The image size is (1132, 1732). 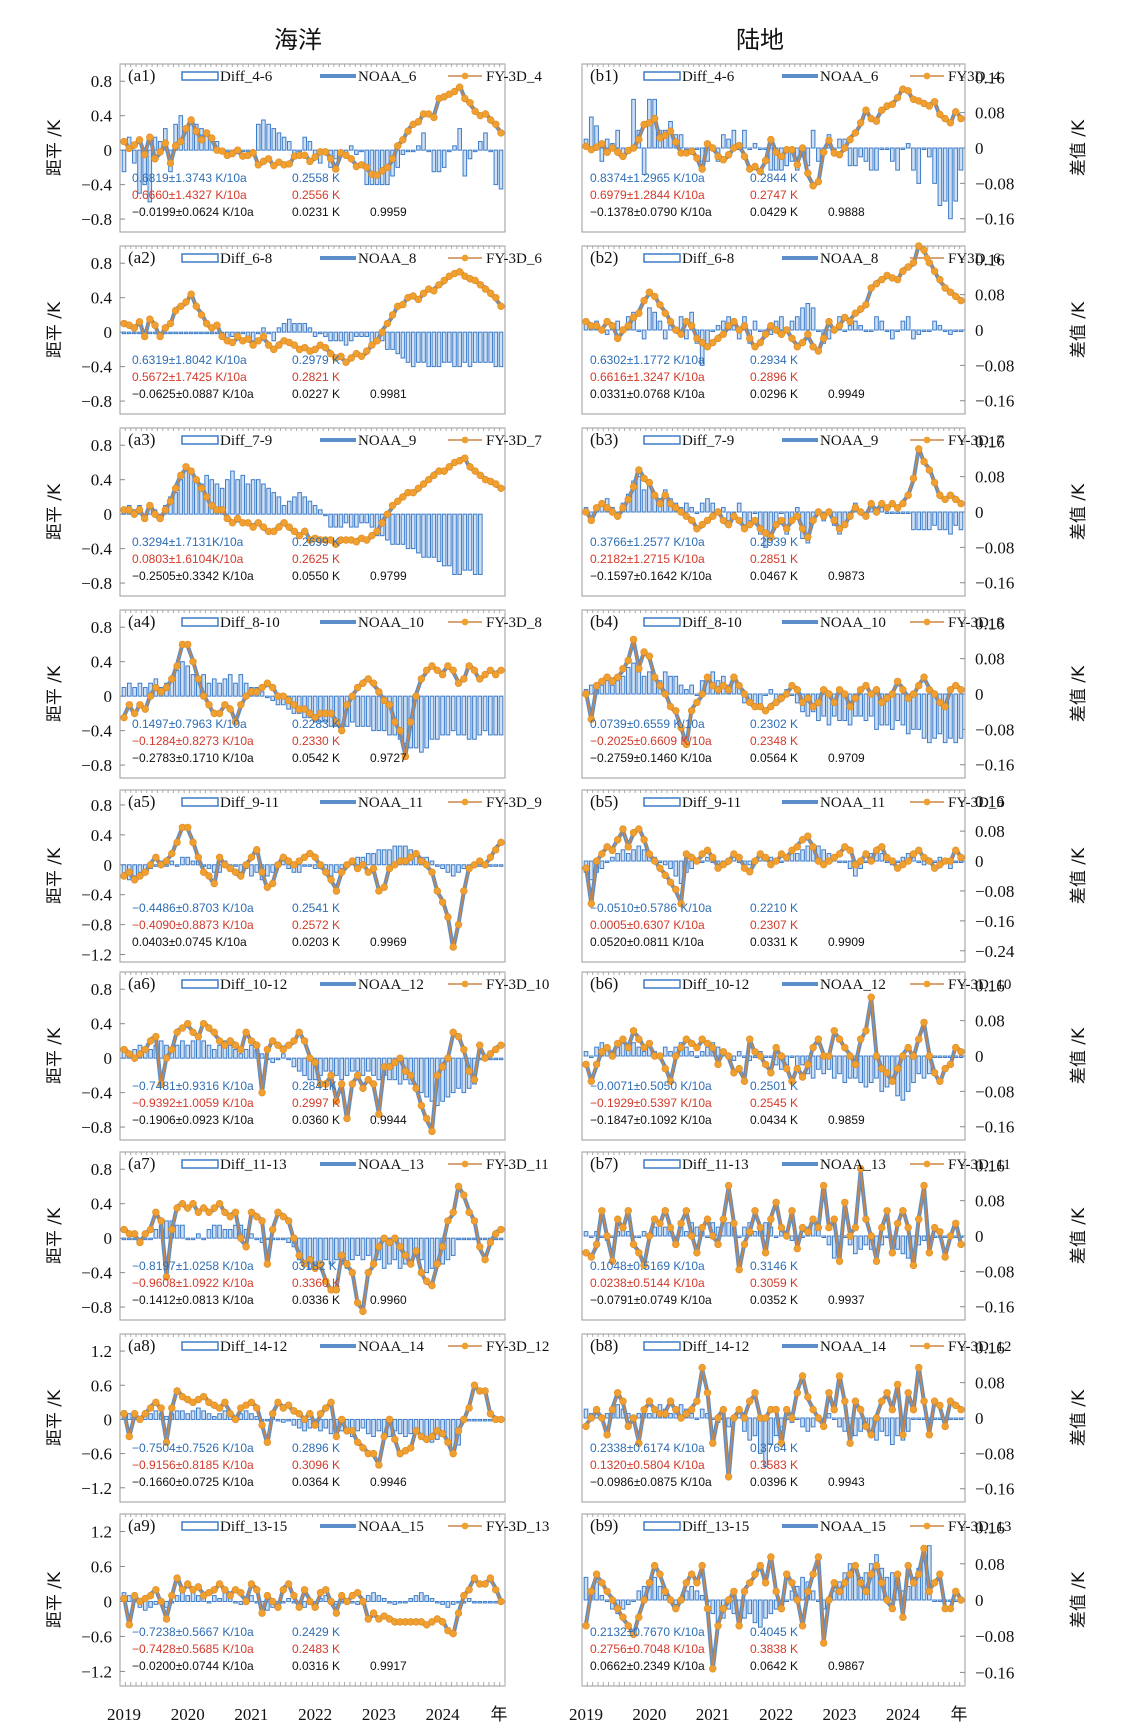 What do you see at coordinates (193, 908) in the screenshot?
I see `stat-trend: −0.4486±0.8703 K/10a` at bounding box center [193, 908].